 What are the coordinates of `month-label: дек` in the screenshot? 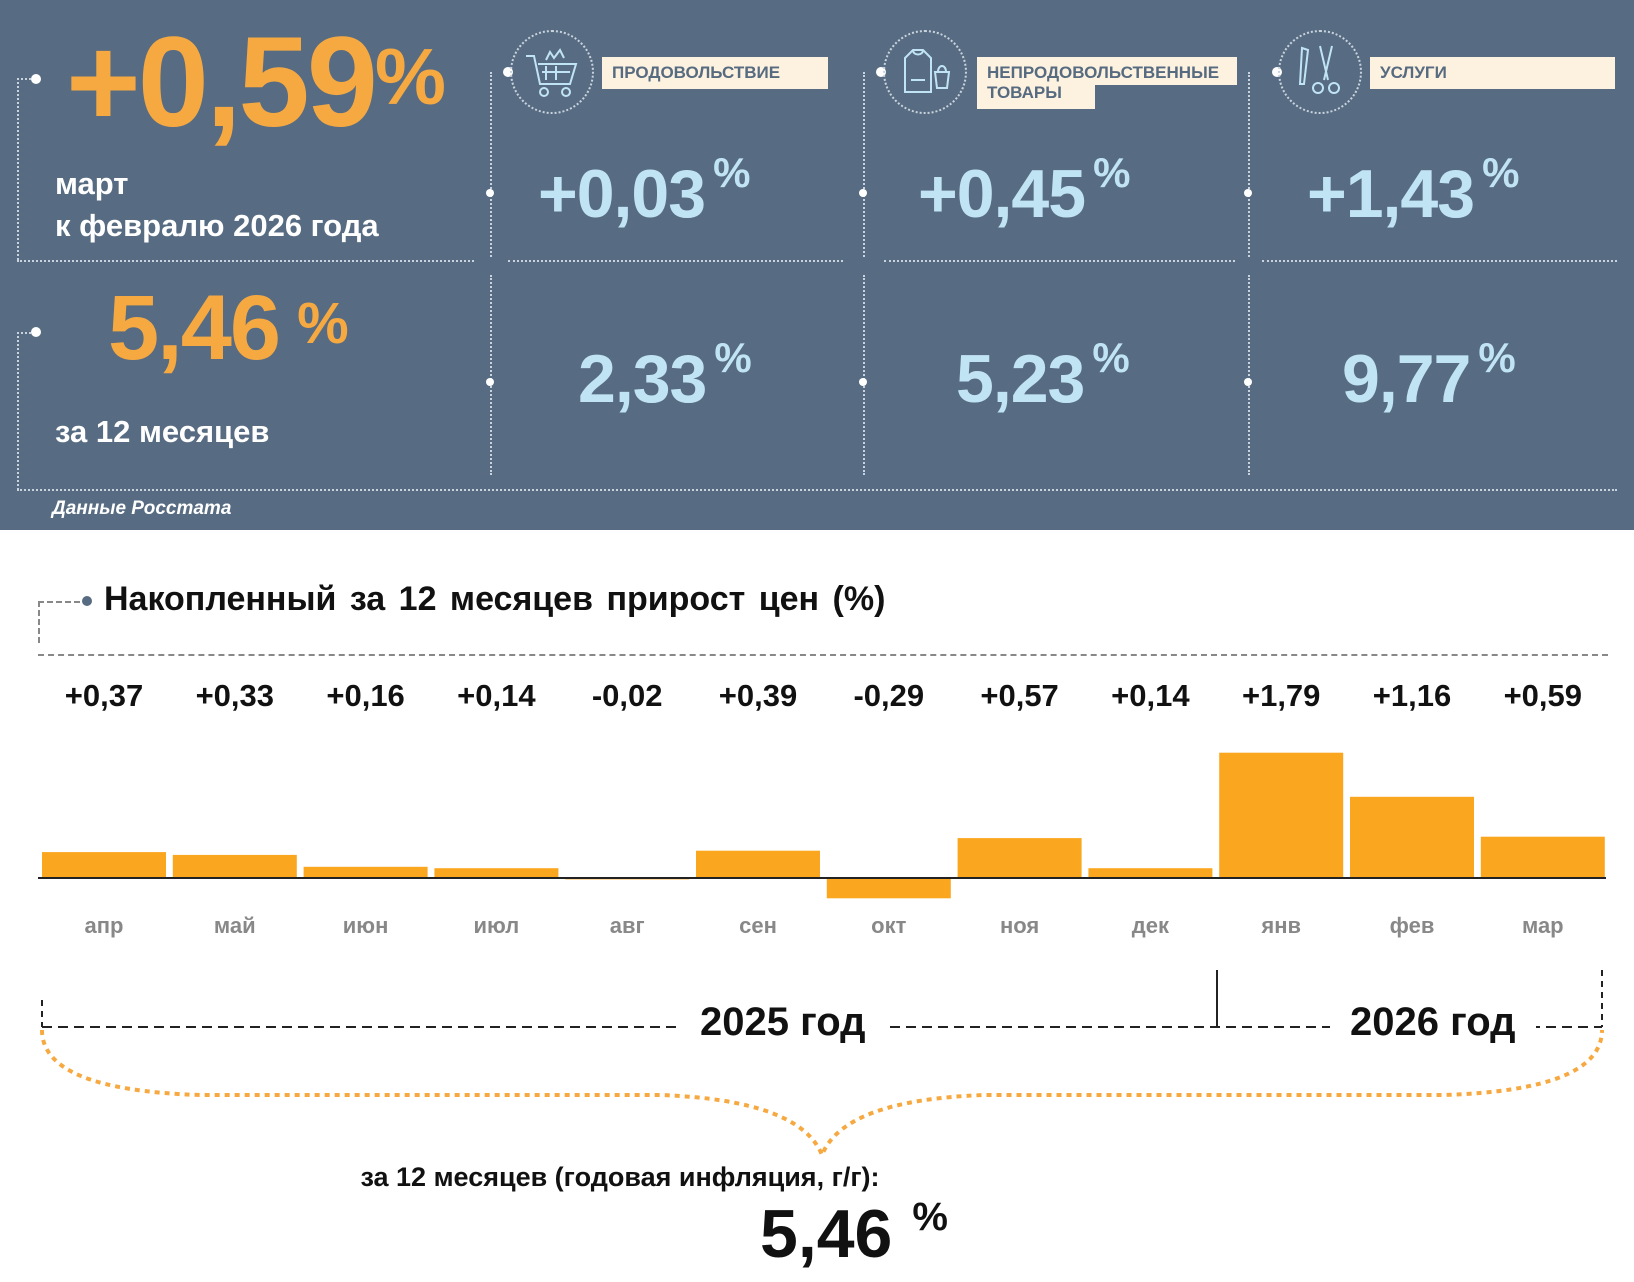 It's located at (1151, 925).